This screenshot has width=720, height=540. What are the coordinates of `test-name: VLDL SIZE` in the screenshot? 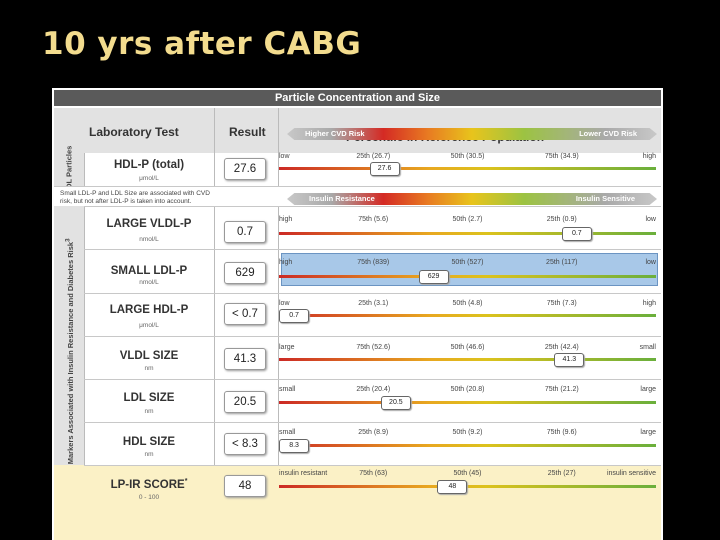 It's located at (149, 356).